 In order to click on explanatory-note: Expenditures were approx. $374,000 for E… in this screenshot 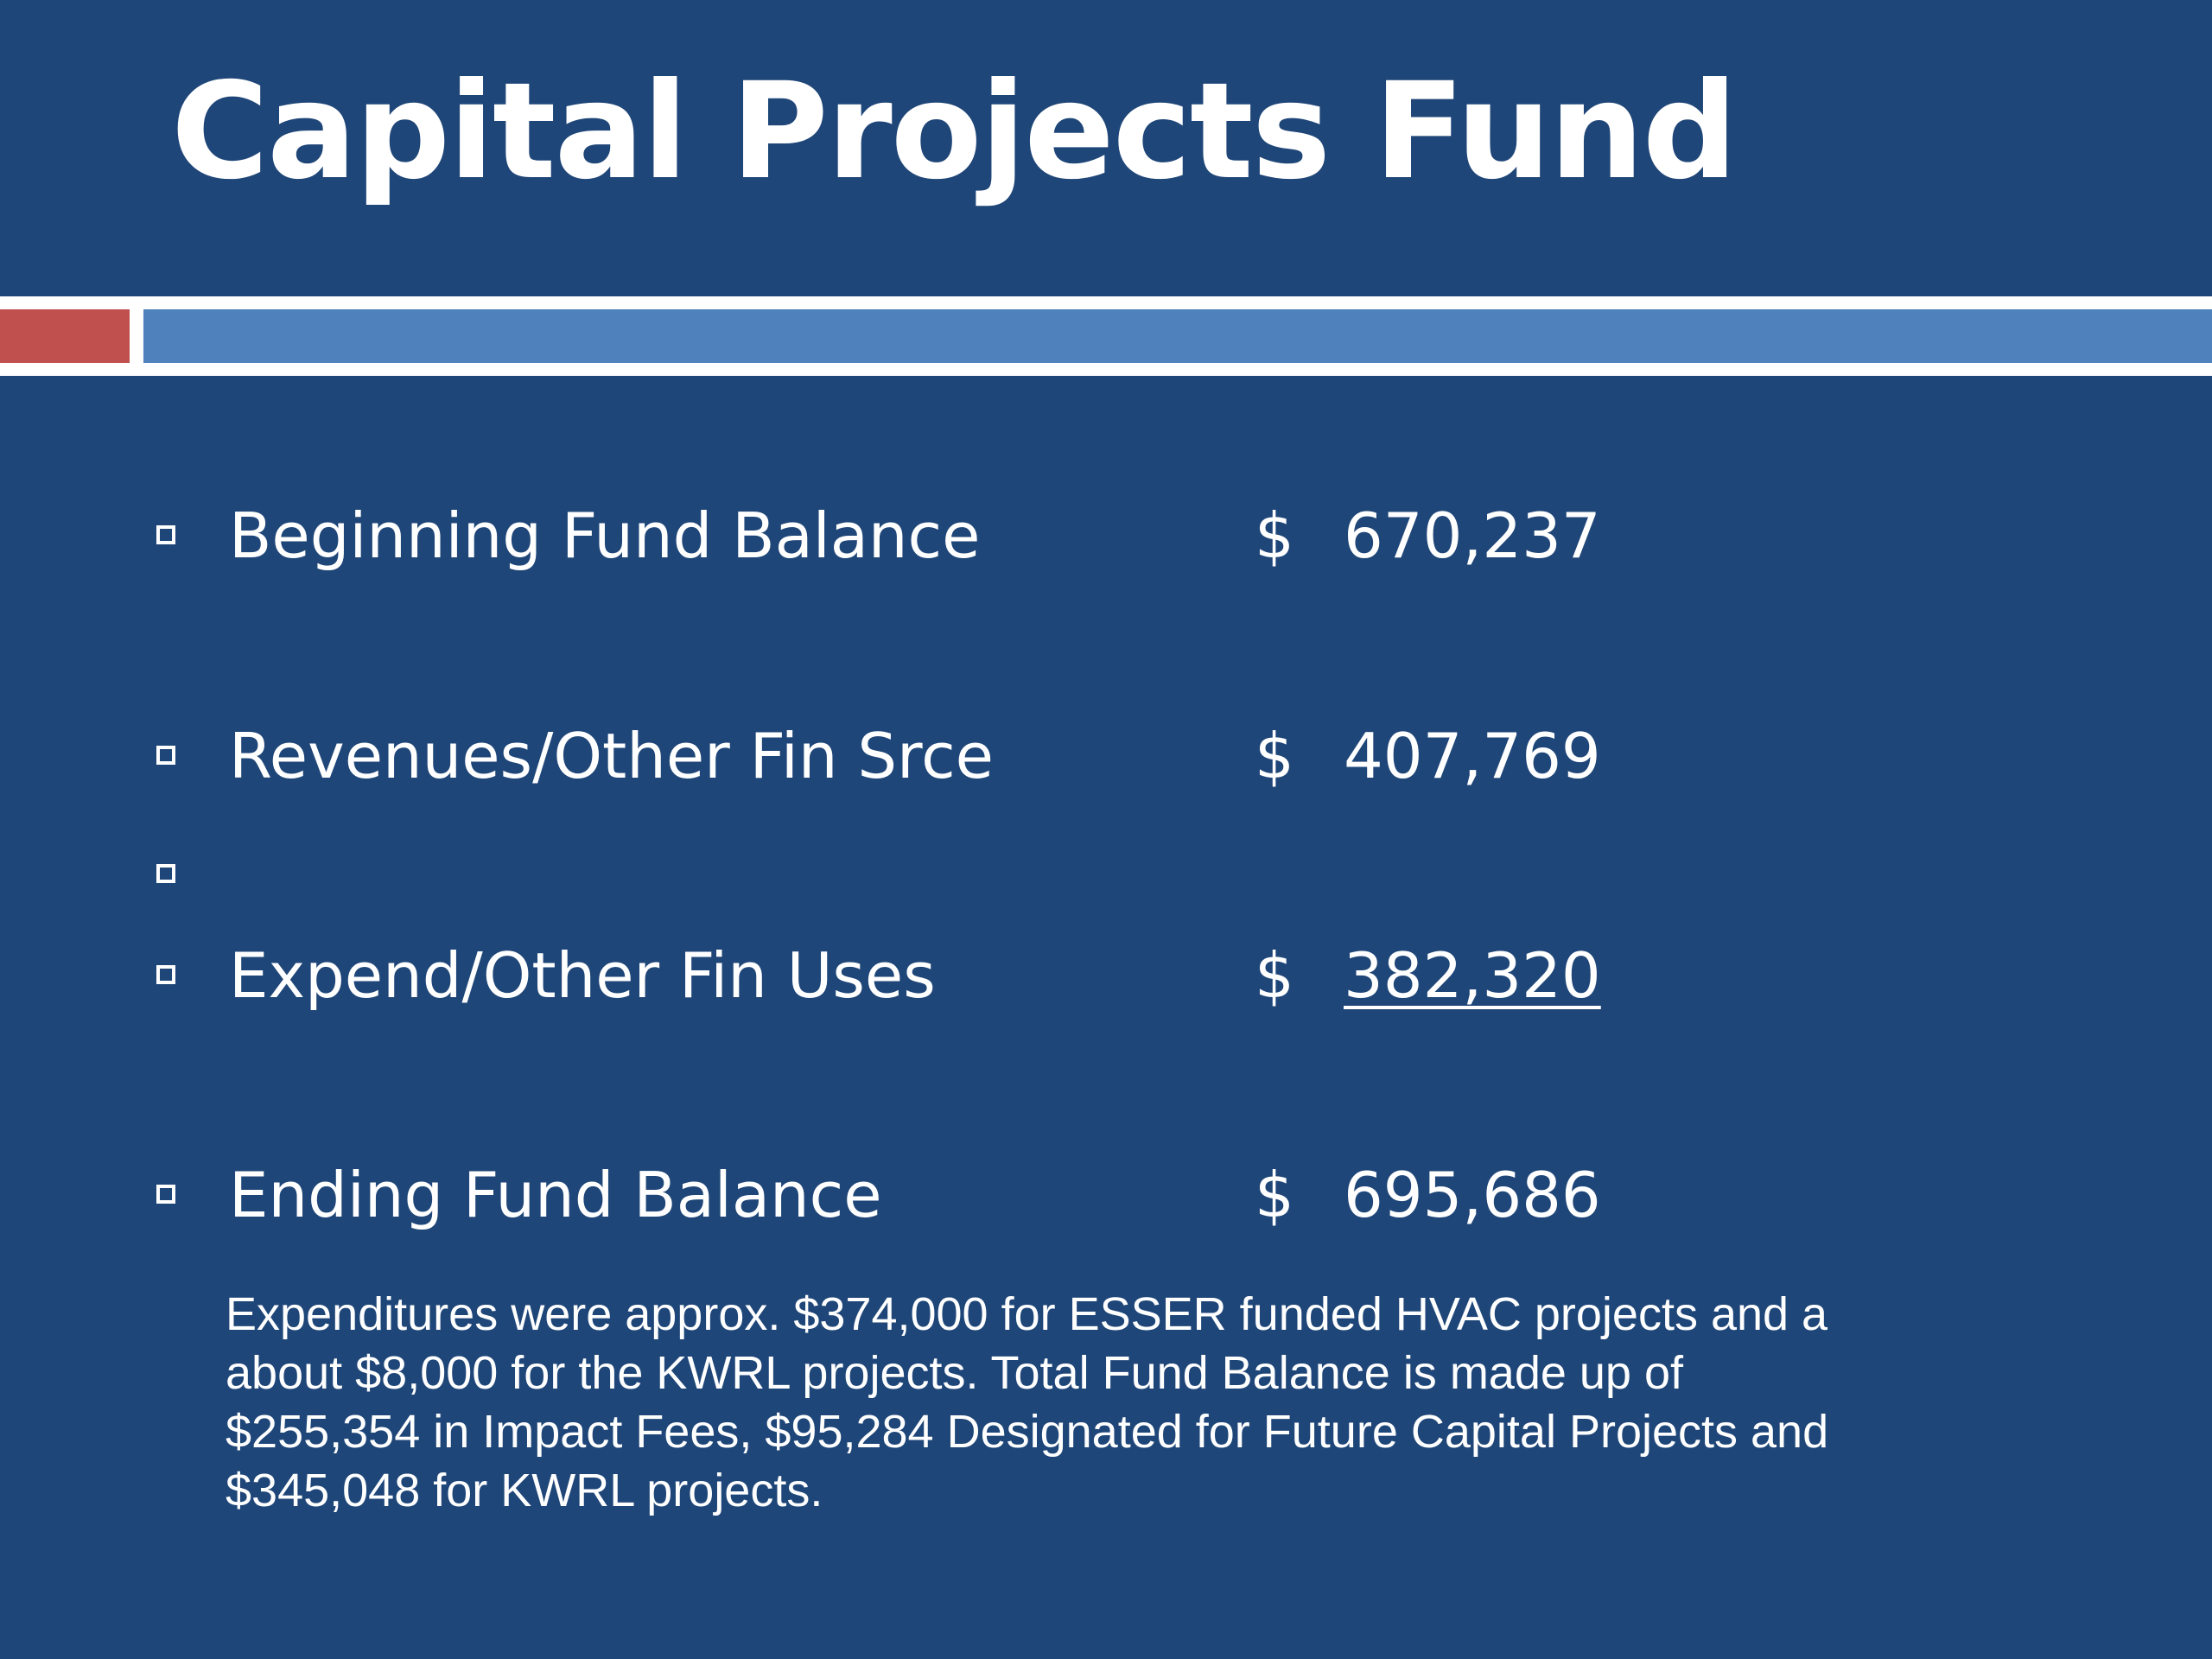, I will do `click(1027, 1402)`.